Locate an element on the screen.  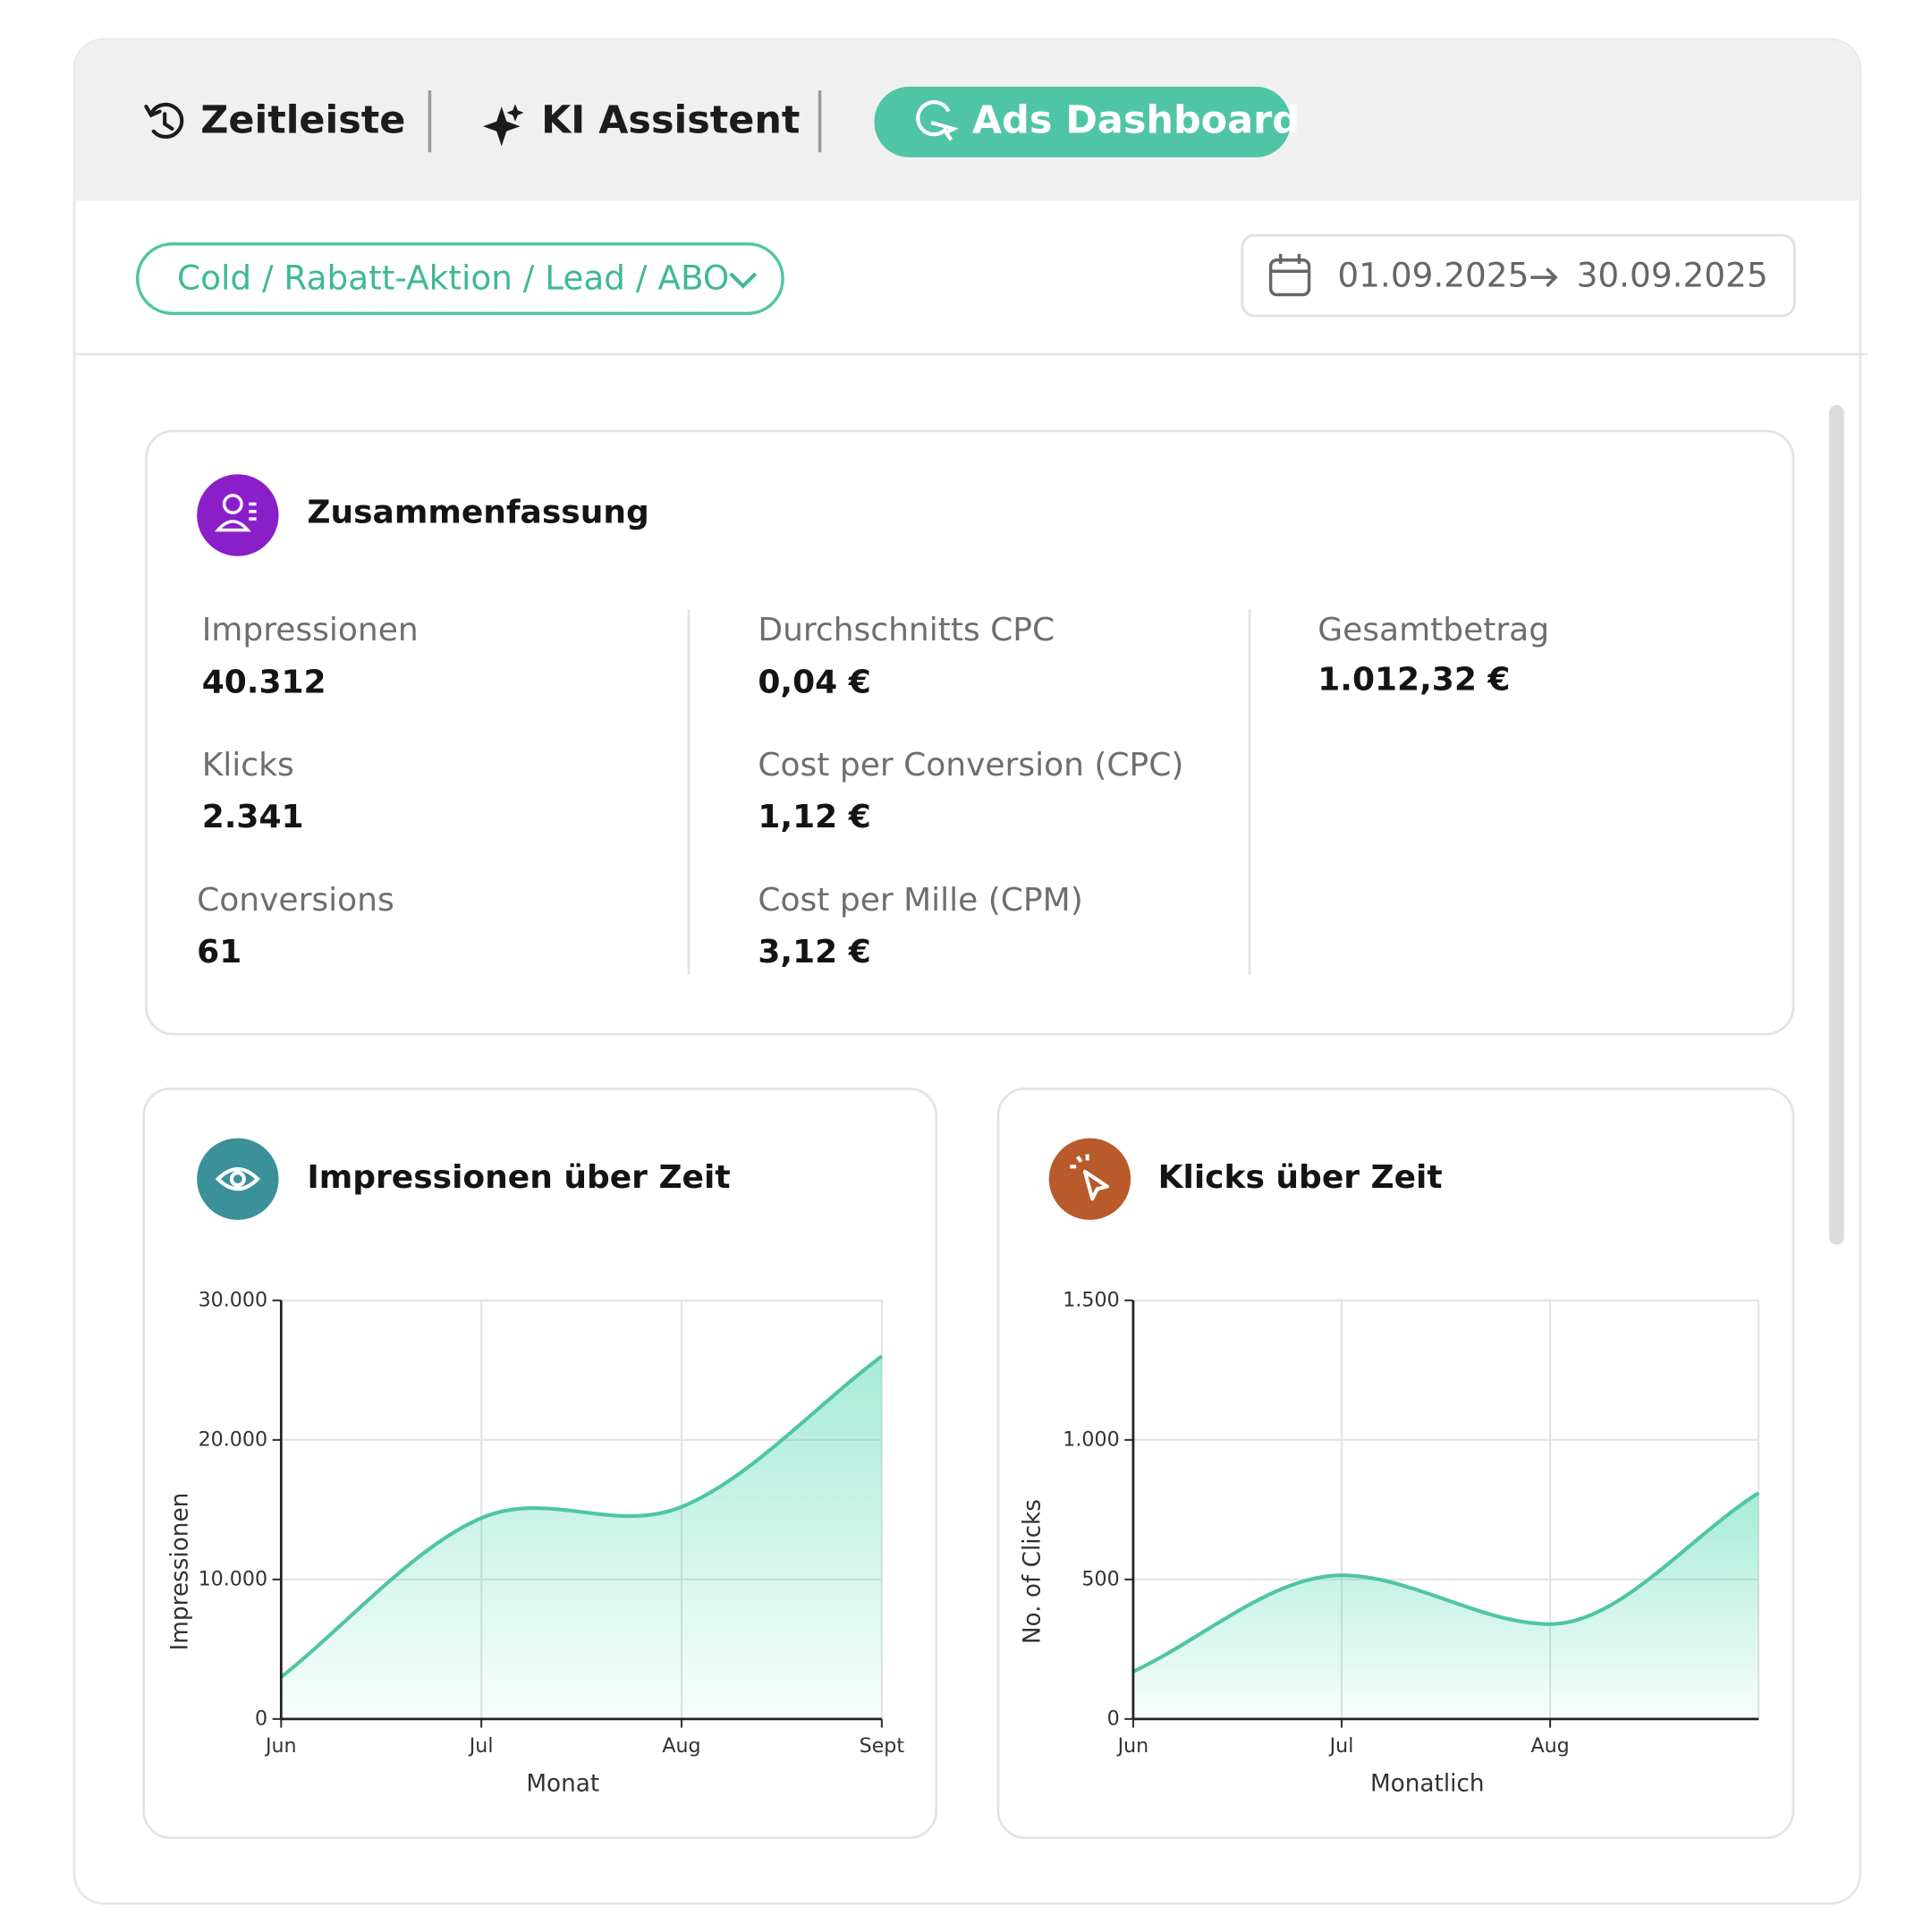
arrow is located at coordinates (1544, 277).